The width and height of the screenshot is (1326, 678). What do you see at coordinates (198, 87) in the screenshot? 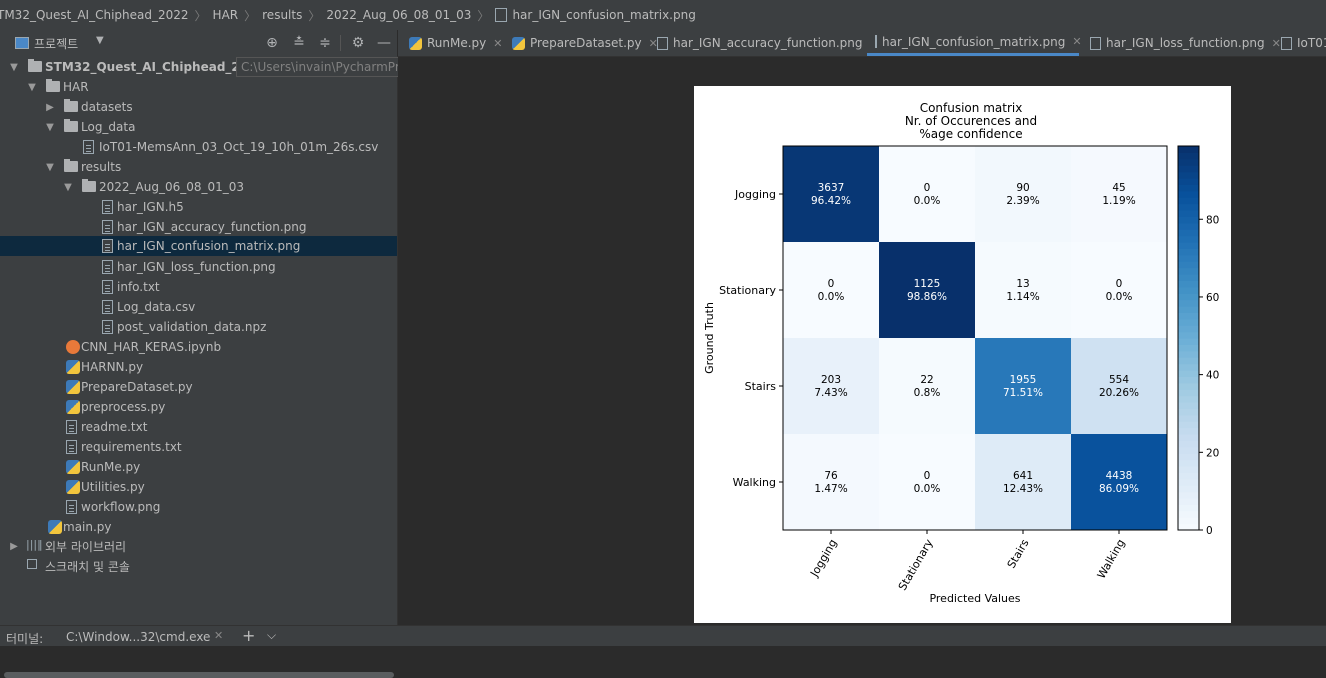
I see `tree-item-har: ▼ HAR` at bounding box center [198, 87].